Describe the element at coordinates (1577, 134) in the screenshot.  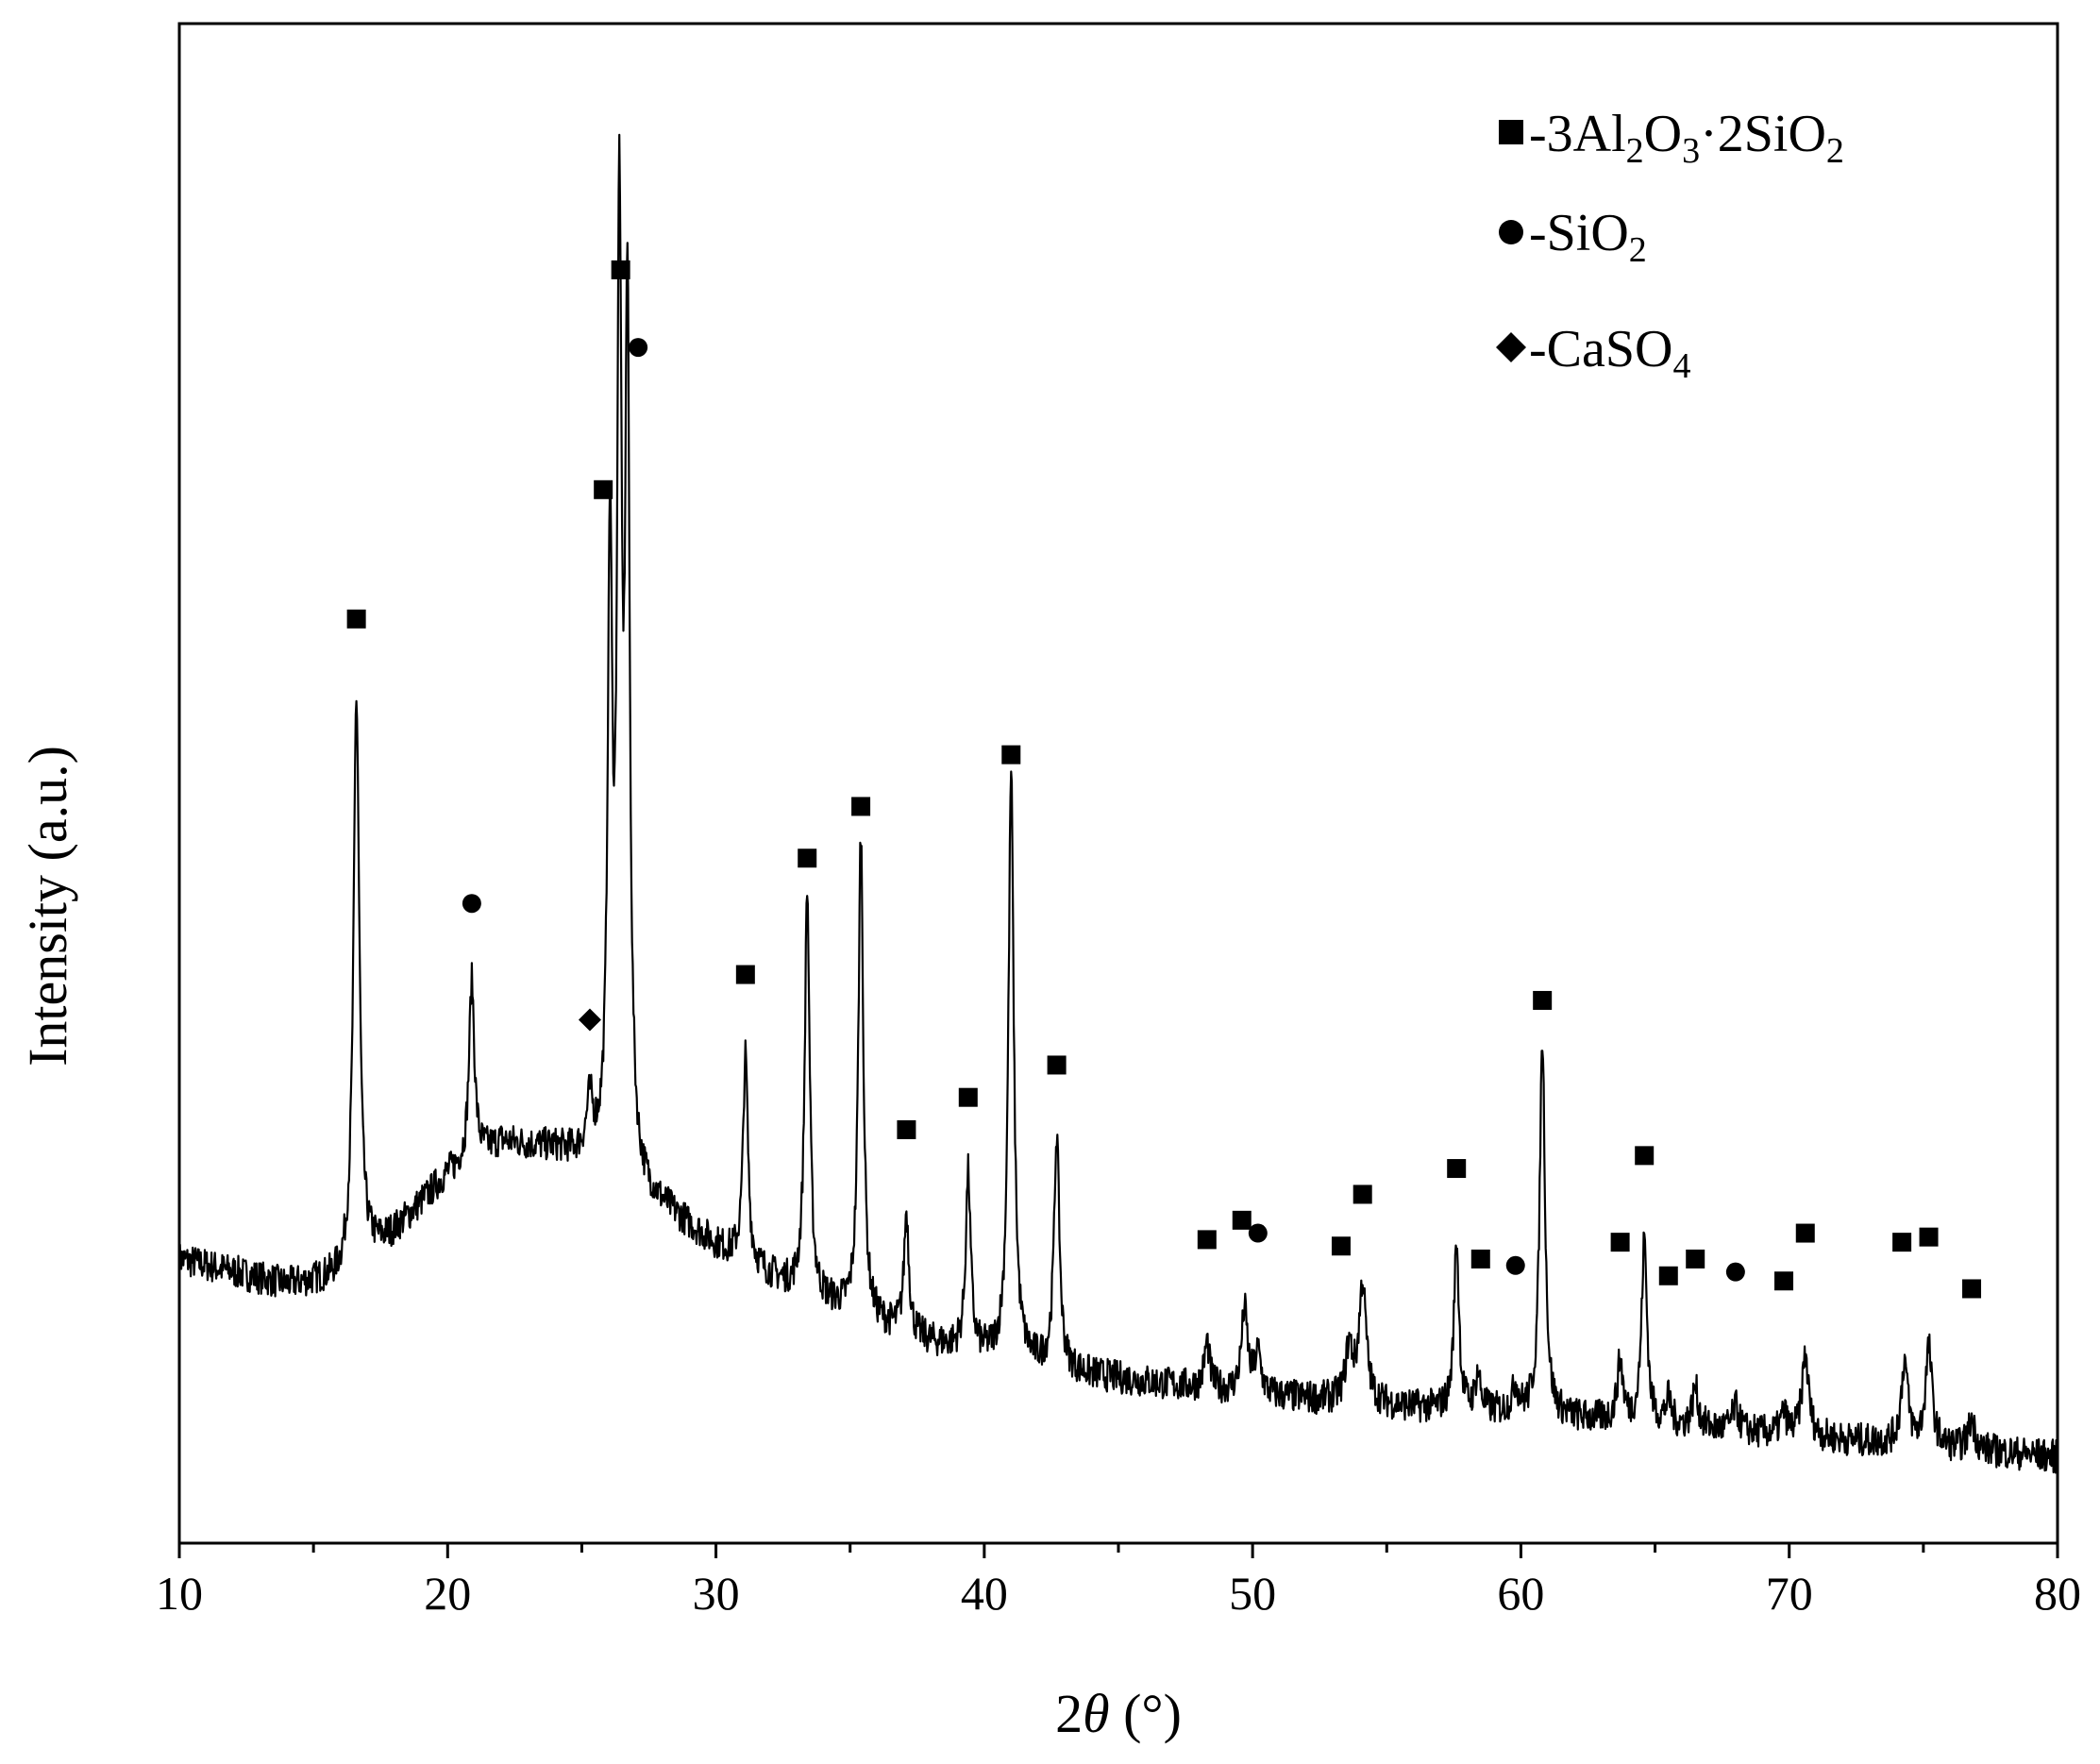
I see `legend-mullite-prefix: -3Al` at that location.